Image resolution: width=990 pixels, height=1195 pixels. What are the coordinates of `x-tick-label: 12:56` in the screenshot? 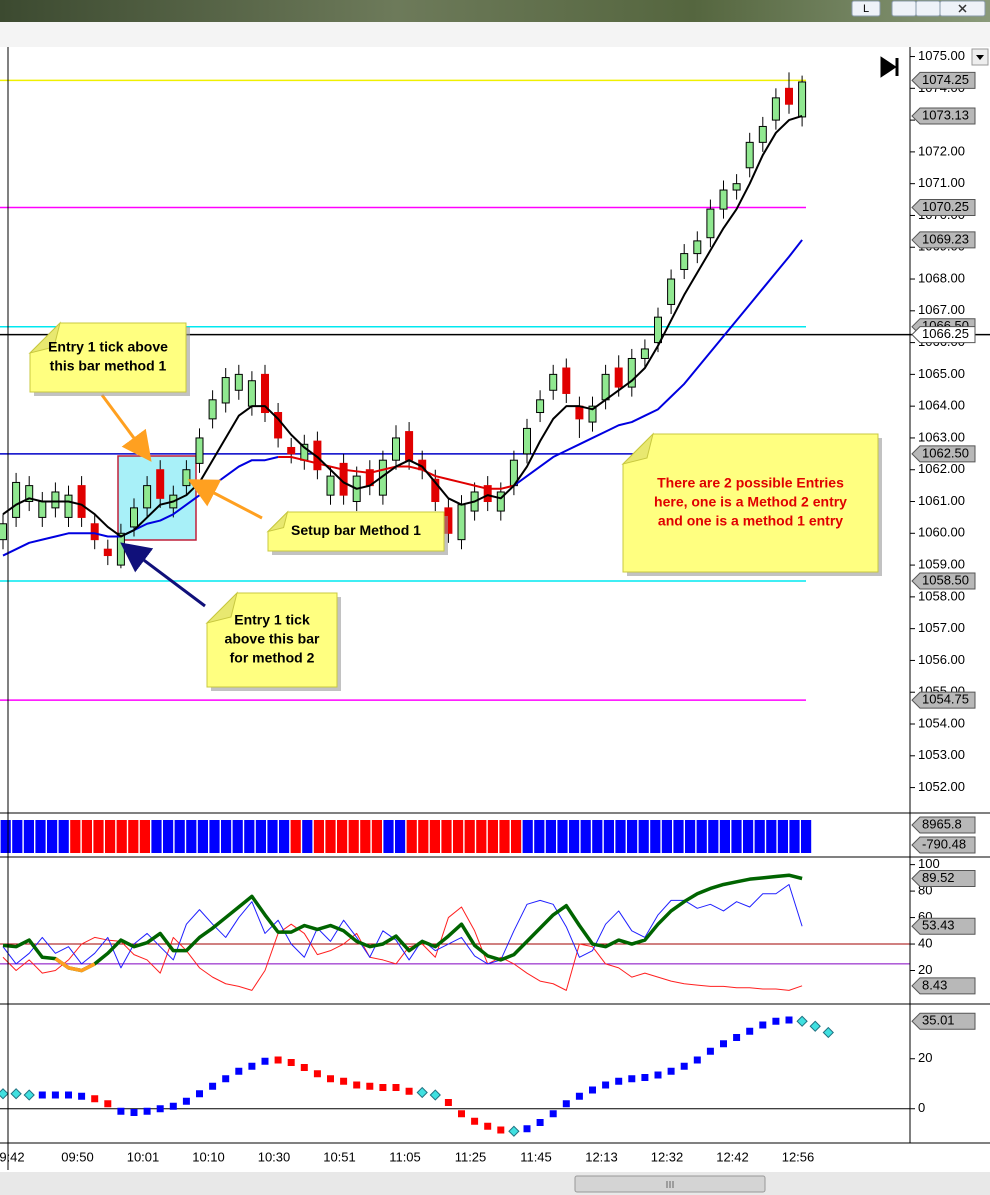 It's located at (798, 1156).